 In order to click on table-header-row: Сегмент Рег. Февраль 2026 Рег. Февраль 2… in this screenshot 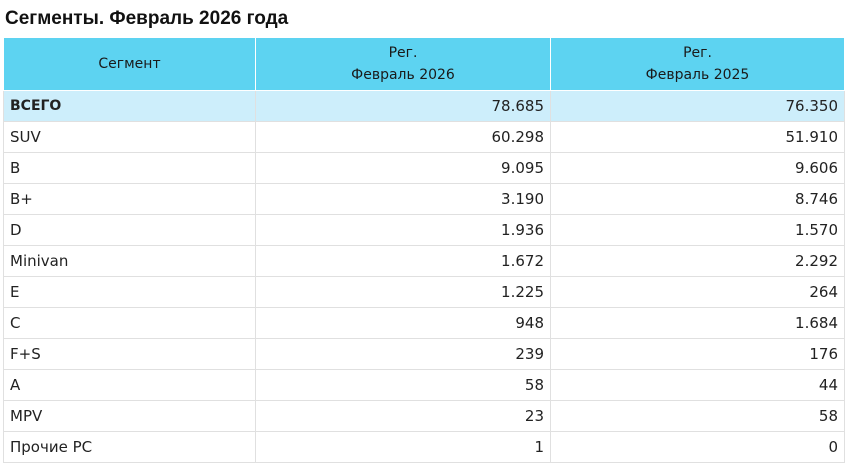, I will do `click(424, 64)`.